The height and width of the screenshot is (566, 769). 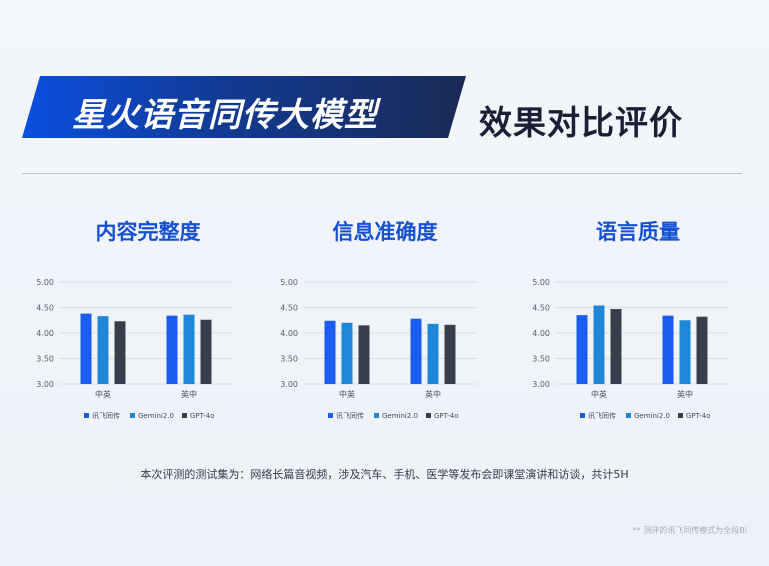 I want to click on model-mode-note: ** 测评的讯飞同传模式为全段Bi, so click(x=689, y=530).